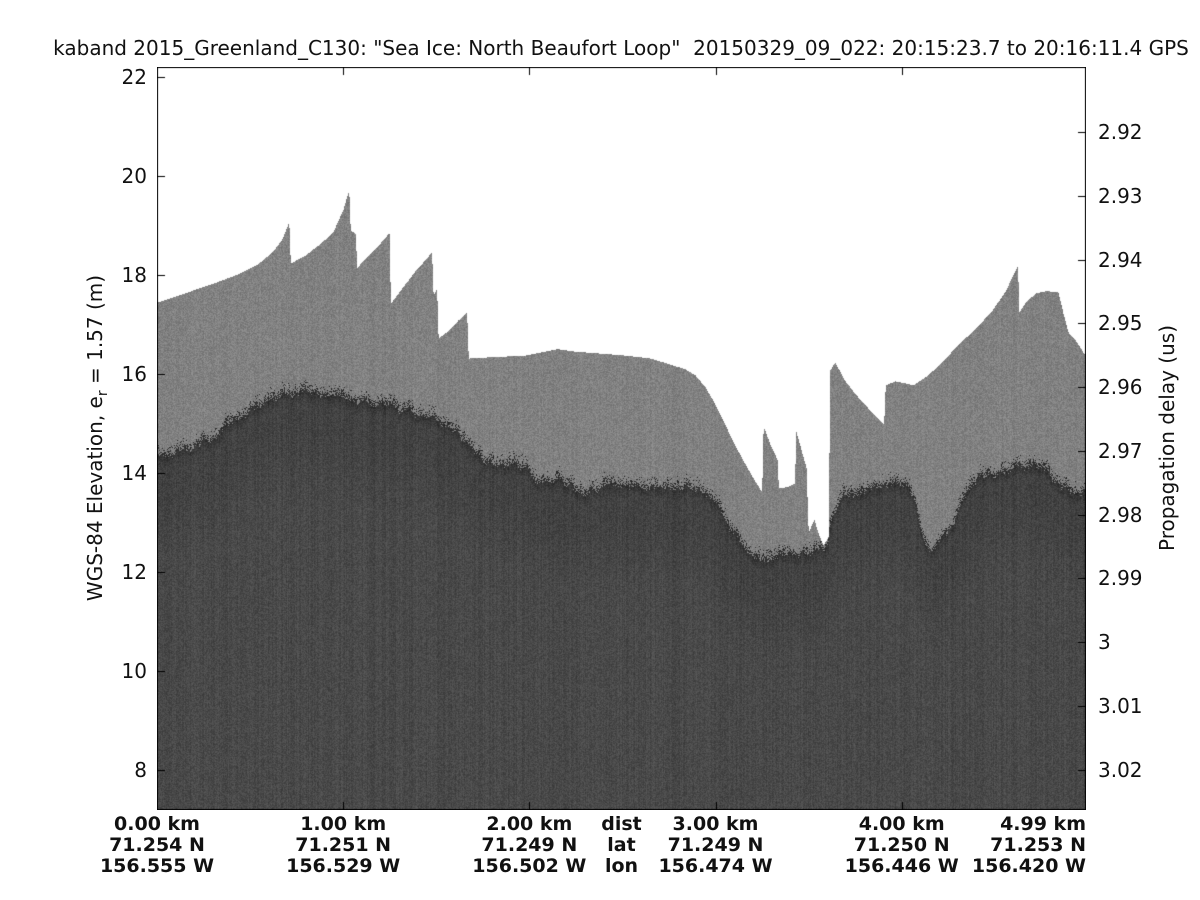 Image resolution: width=1200 pixels, height=900 pixels. Describe the element at coordinates (1120, 514) in the screenshot. I see `right-axis-tick-label: 2.98` at that location.